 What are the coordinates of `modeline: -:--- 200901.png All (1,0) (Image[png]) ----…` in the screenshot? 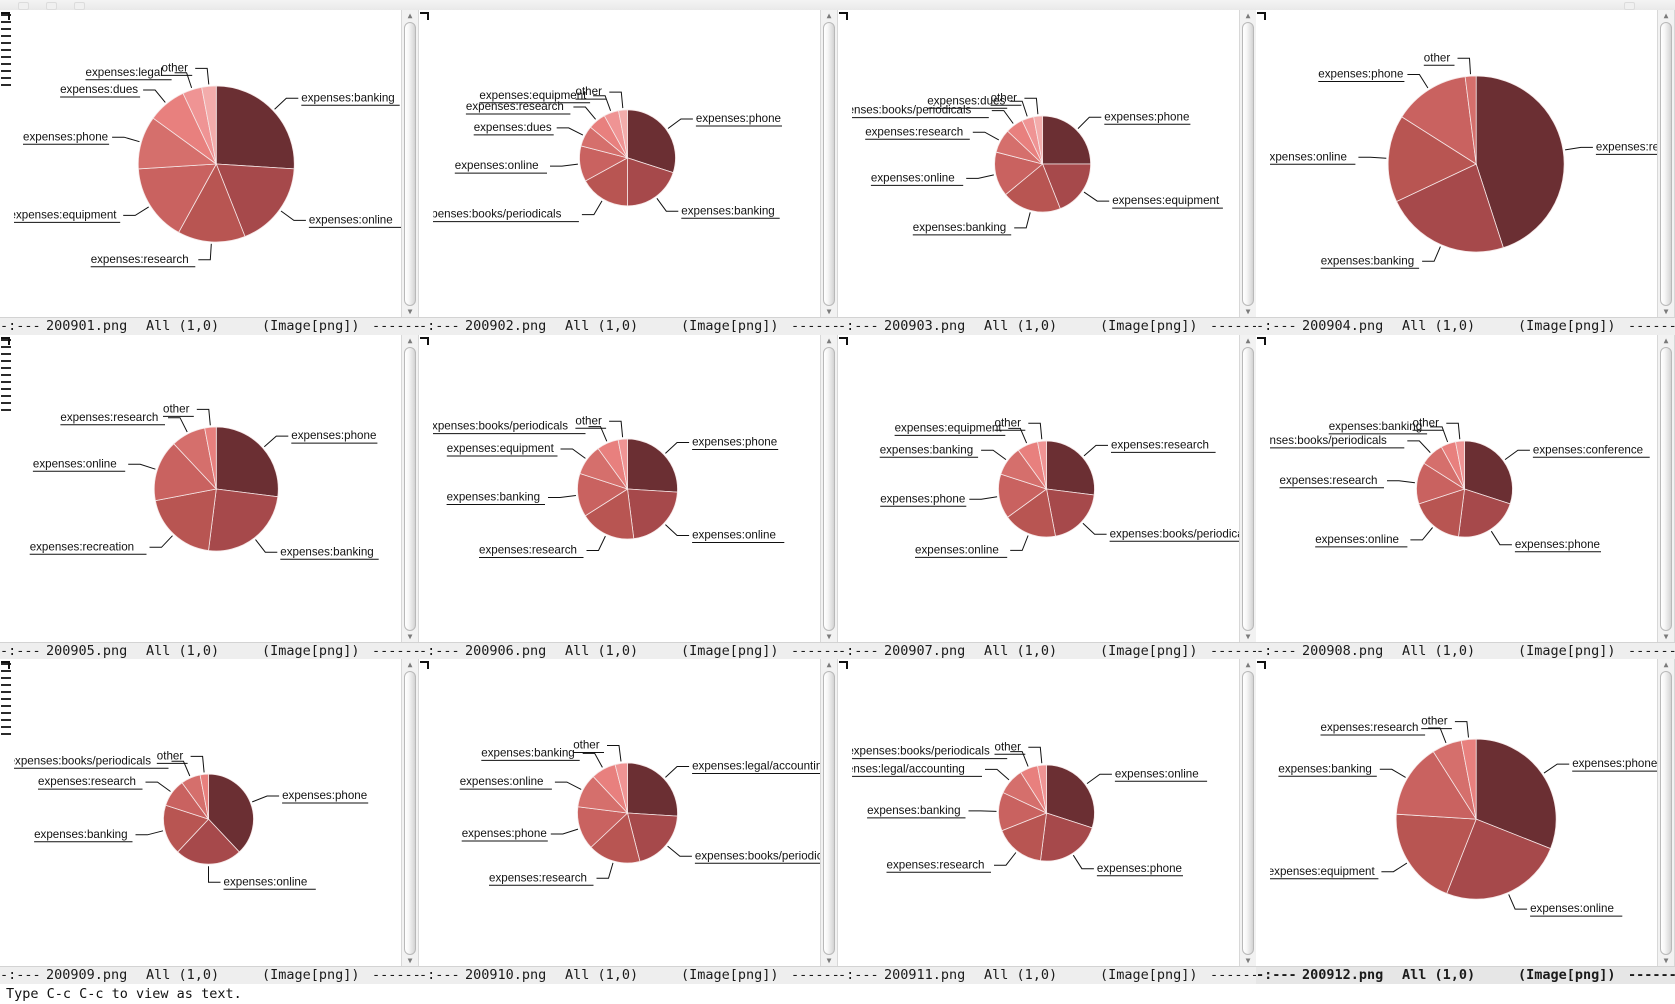 It's located at (209, 326).